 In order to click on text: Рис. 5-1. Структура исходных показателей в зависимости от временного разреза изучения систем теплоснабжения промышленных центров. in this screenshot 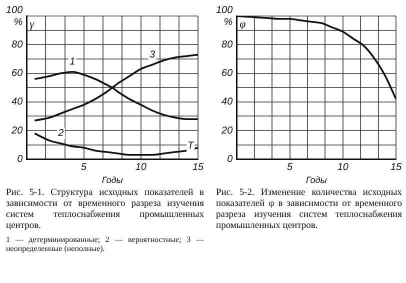, I will do `click(105, 210)`.